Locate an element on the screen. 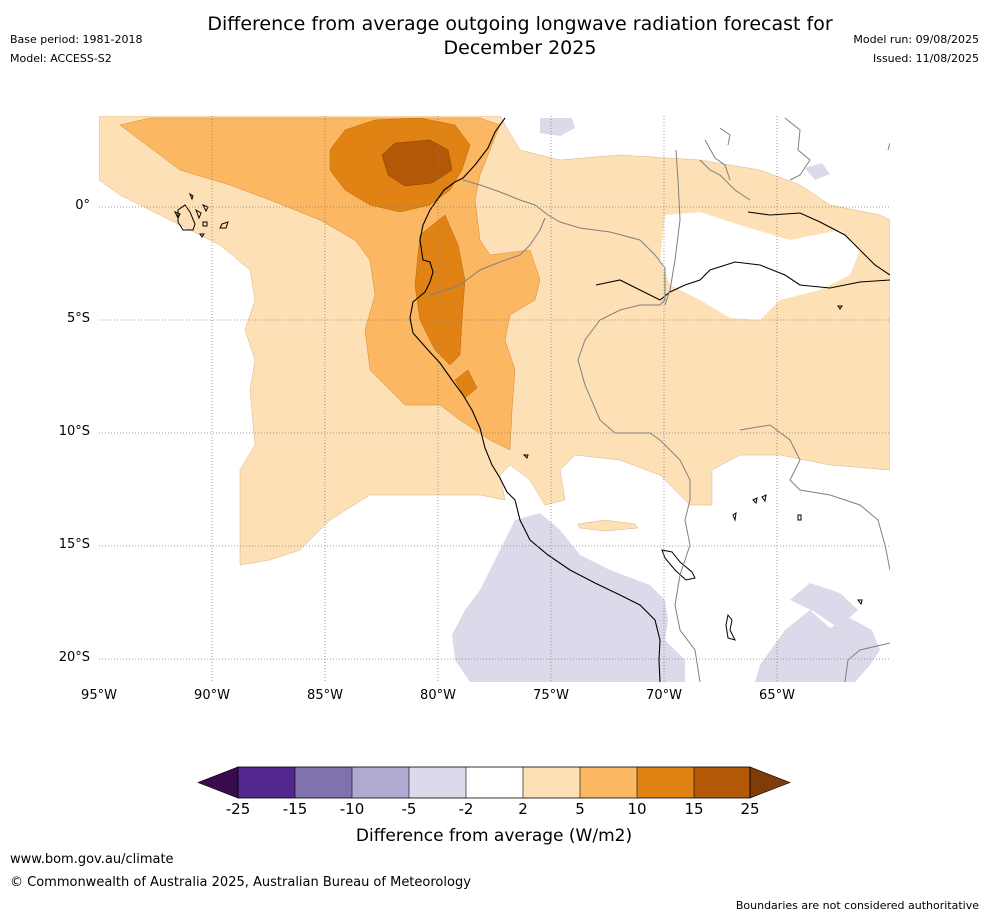 This screenshot has height=919, width=988. islands-small is located at coordinates (692, 455).